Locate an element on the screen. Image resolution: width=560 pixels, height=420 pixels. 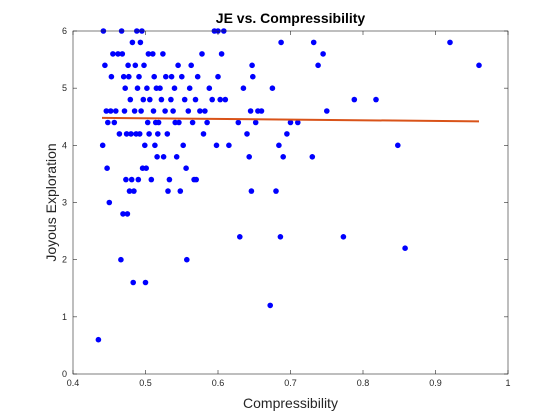
fit-line is located at coordinates (290, 119).